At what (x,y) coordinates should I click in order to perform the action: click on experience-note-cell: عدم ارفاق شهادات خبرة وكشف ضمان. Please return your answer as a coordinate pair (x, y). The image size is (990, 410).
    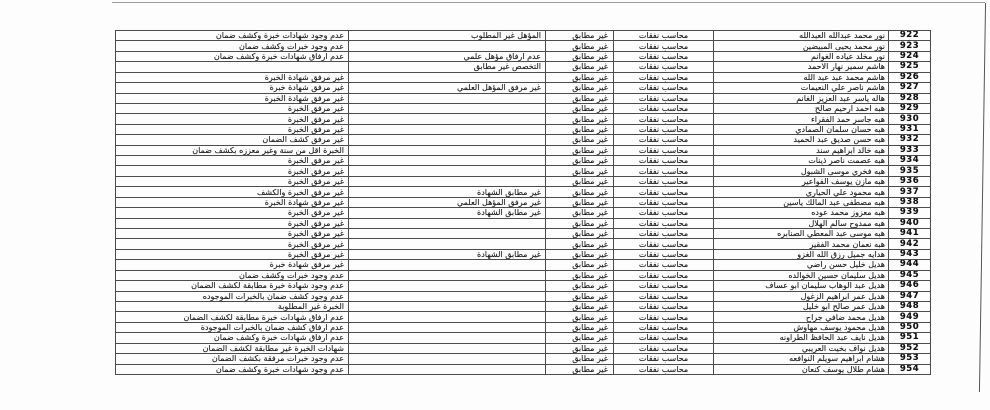
    Looking at the image, I should click on (232, 56).